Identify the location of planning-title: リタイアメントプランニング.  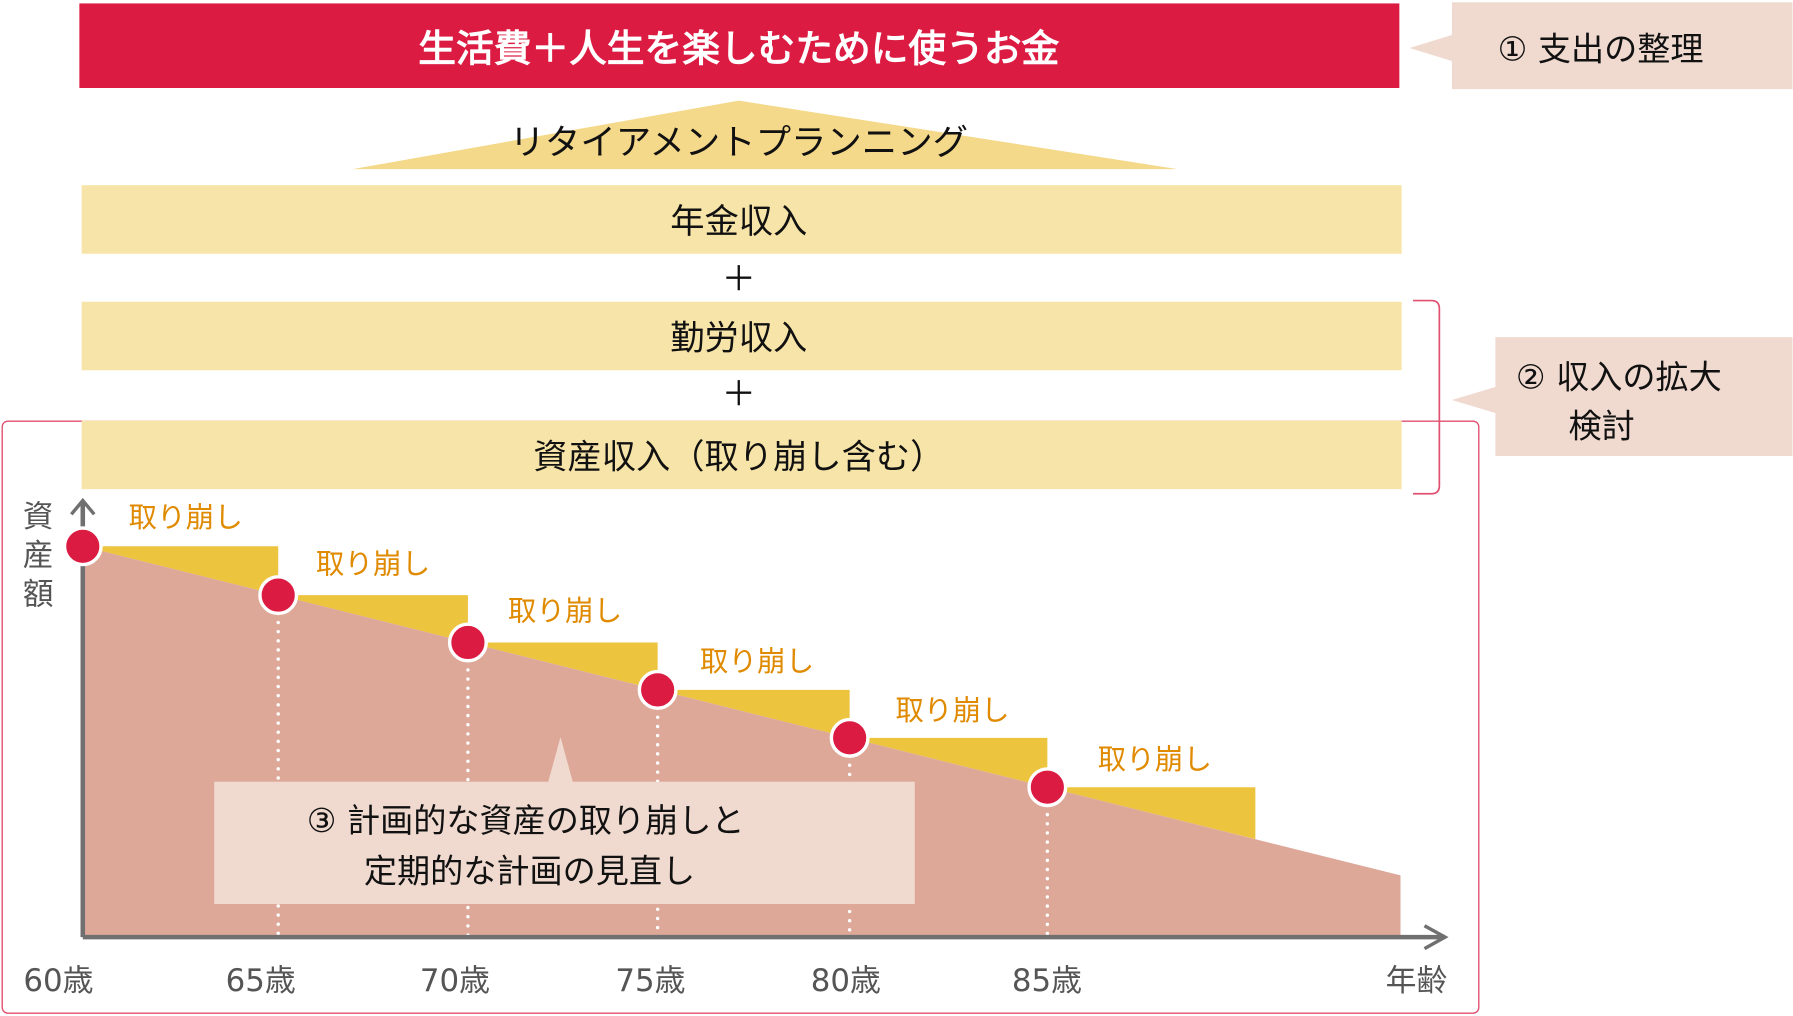
(739, 142).